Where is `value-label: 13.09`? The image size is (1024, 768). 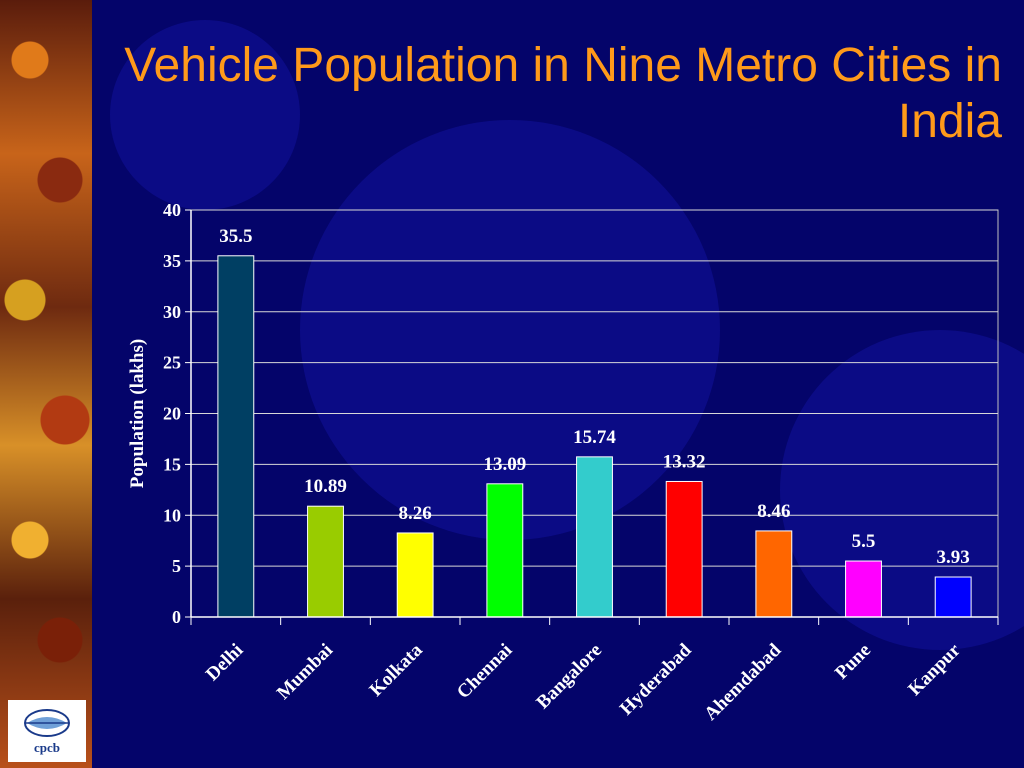
value-label: 13.09 is located at coordinates (504, 464).